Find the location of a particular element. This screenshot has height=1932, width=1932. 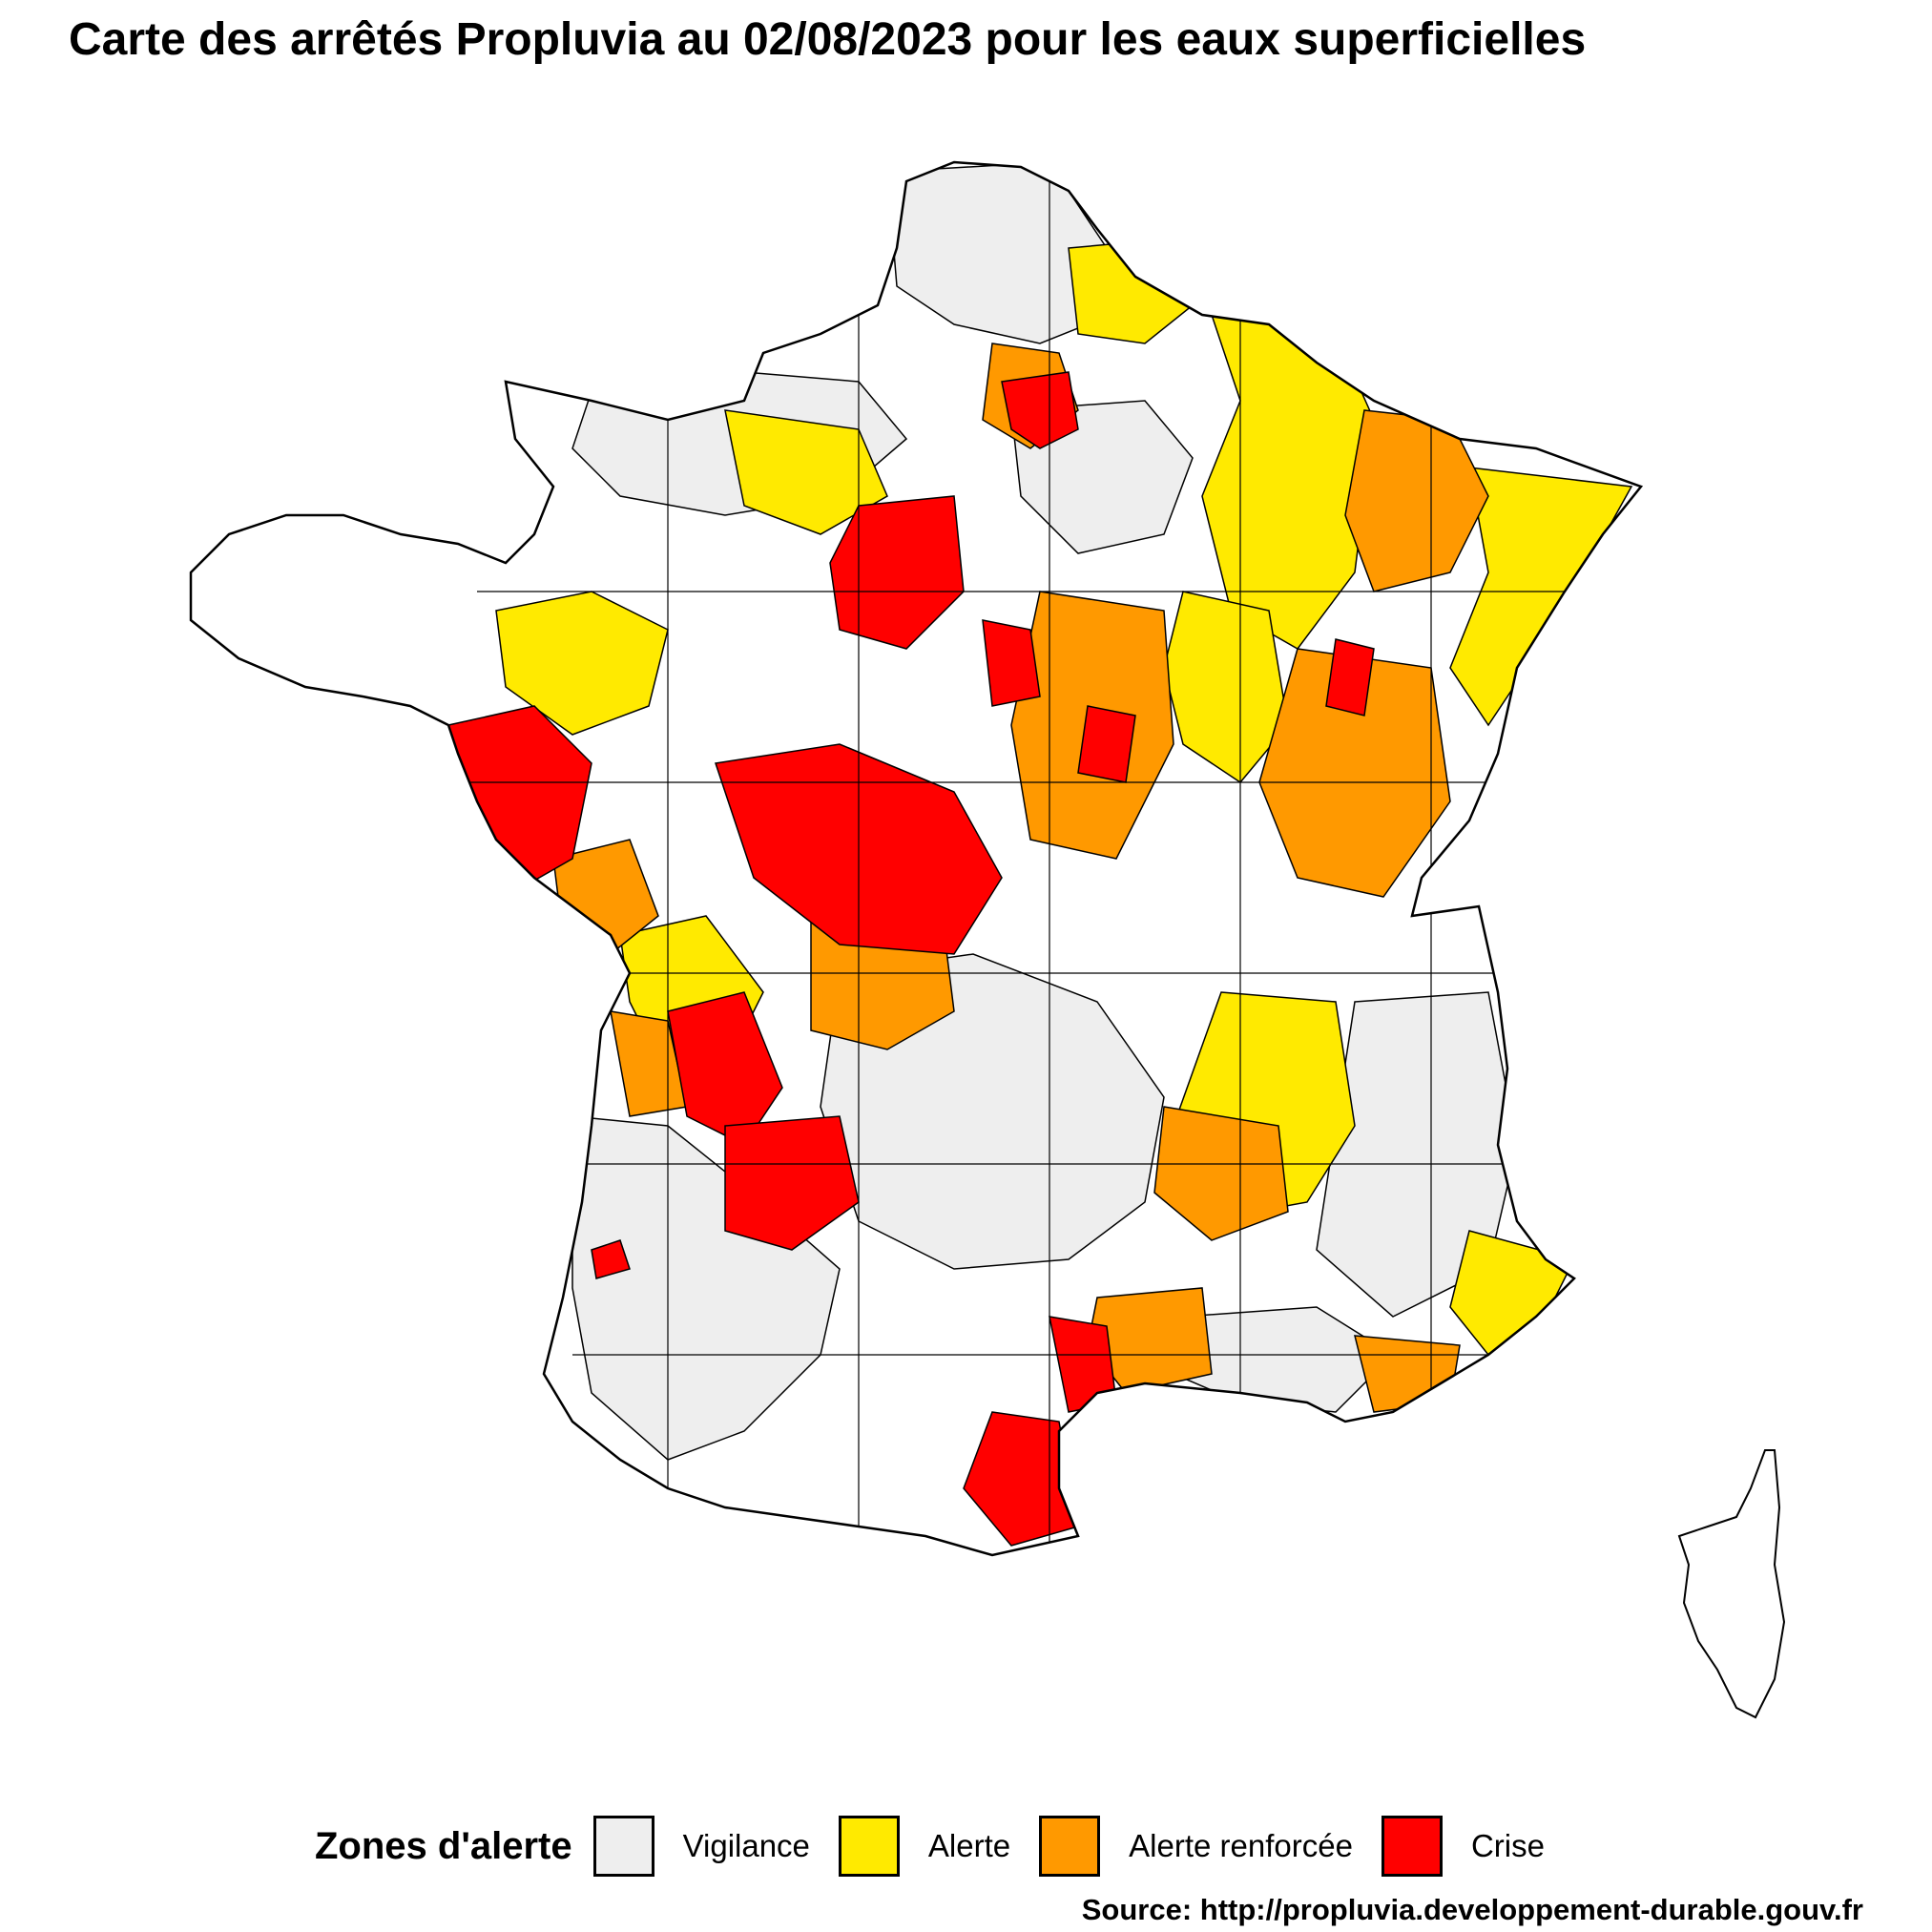

legend-label-alerte: Alerte is located at coordinates (969, 1845).